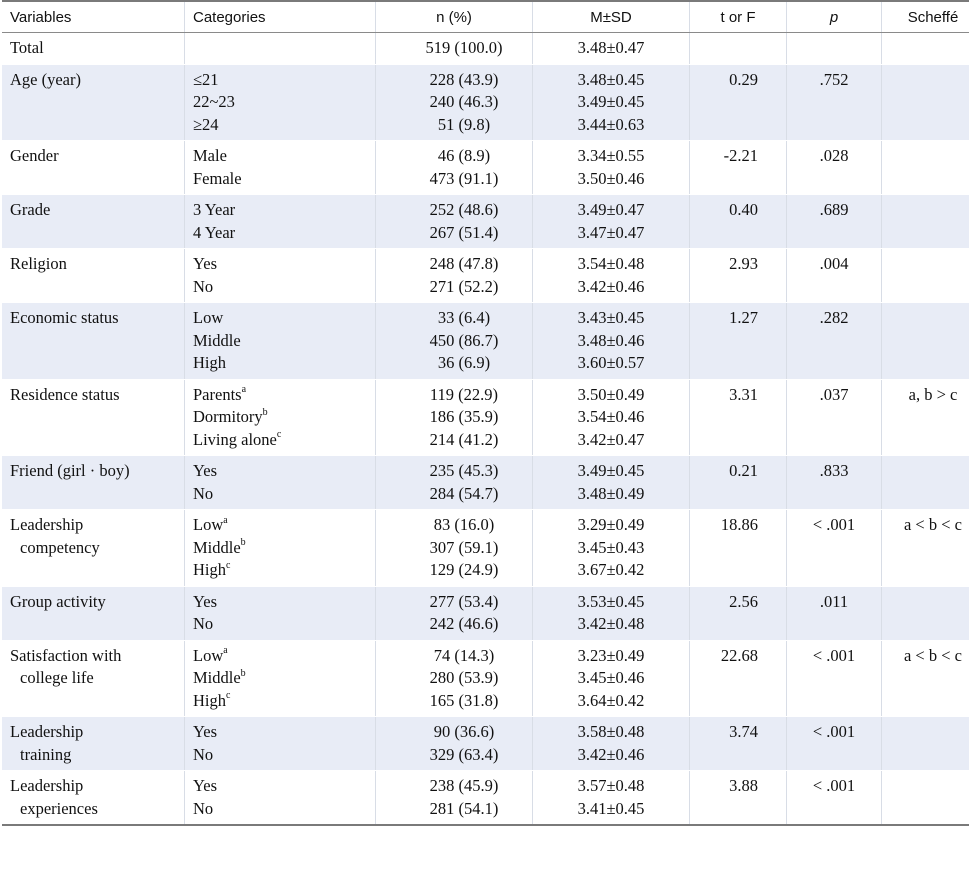 Image resolution: width=969 pixels, height=887 pixels. I want to click on mean-sd-value: 3.48±0.46, so click(611, 340).